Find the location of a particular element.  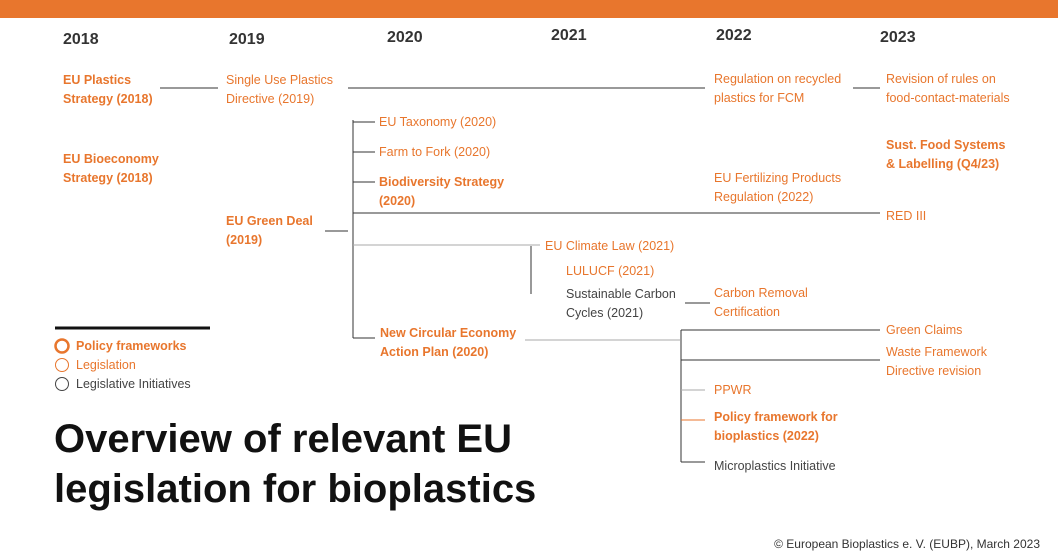

node-label: Microplastics Initiative is located at coordinates (775, 466).